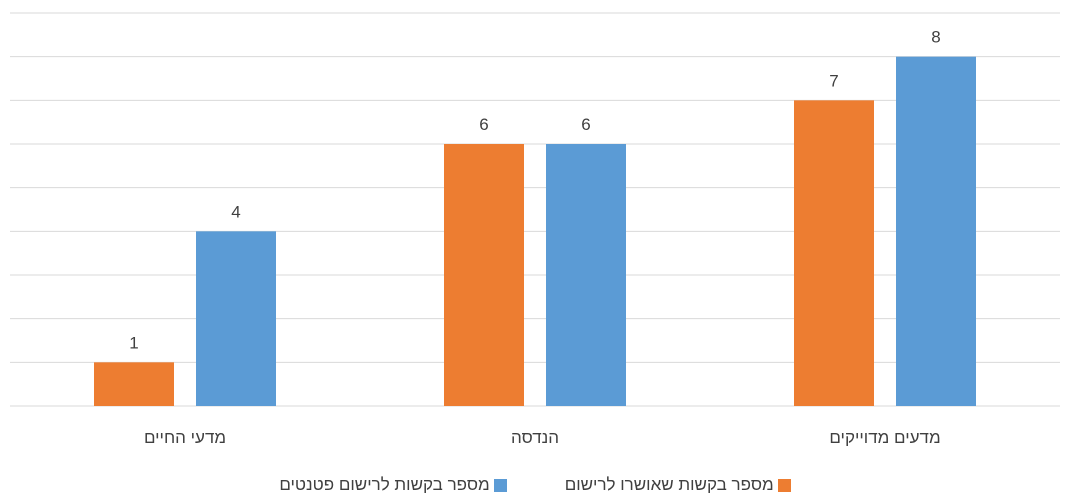  Describe the element at coordinates (535, 437) in the screenshot. I see `x-tick-label: הנדסה` at that location.